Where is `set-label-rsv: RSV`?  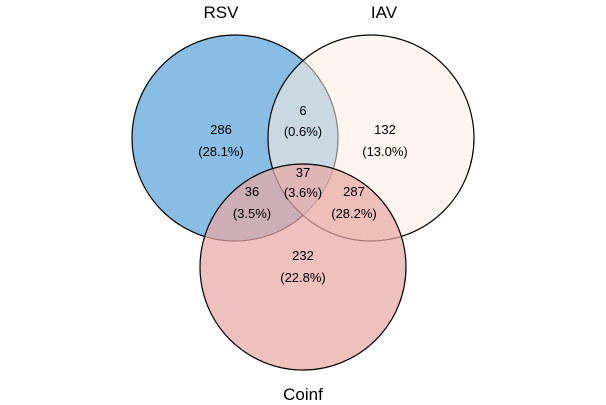 set-label-rsv: RSV is located at coordinates (222, 12).